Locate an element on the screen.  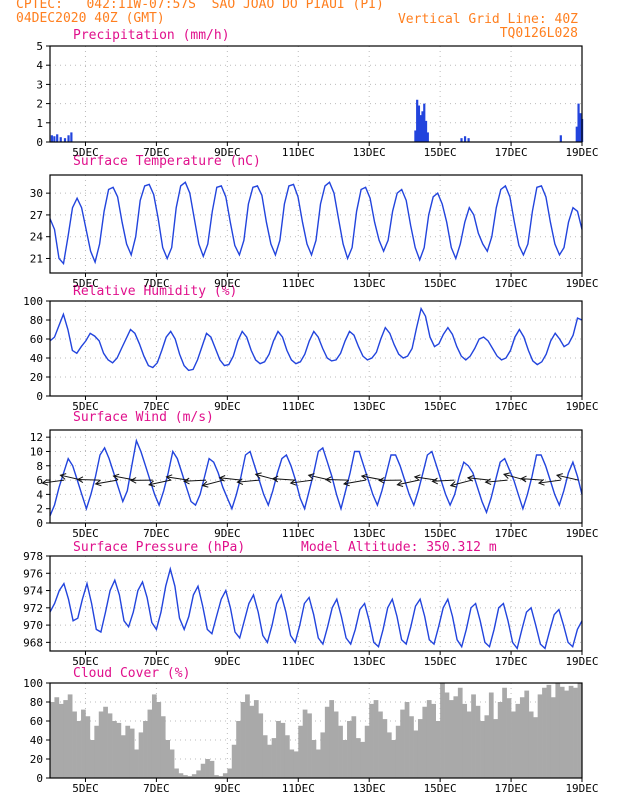
panel-0-background is located at coordinates (316, 94).